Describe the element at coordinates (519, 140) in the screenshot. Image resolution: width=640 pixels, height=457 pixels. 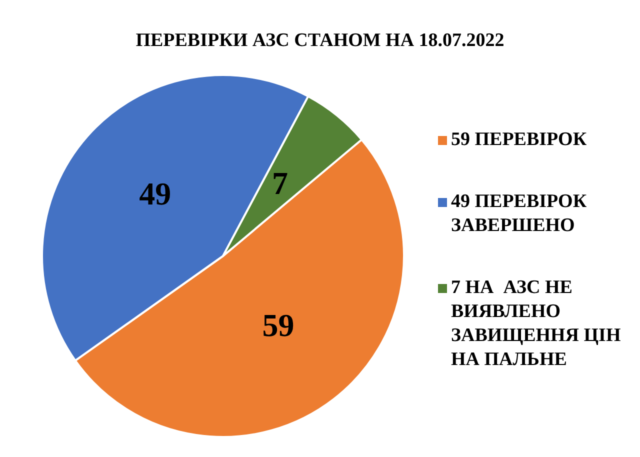
I see `legend-label: 59 ПЕРЕВІРОК` at that location.